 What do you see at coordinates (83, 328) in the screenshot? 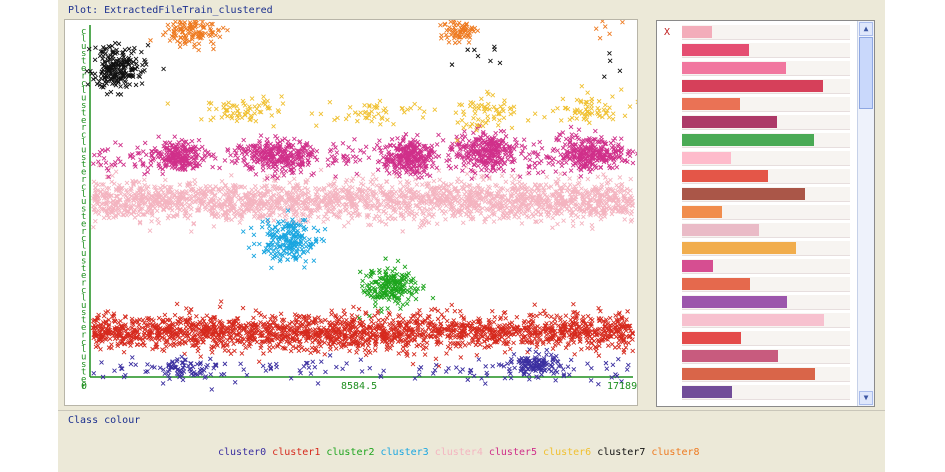
I see `y-axis-label-char: e` at bounding box center [83, 328].